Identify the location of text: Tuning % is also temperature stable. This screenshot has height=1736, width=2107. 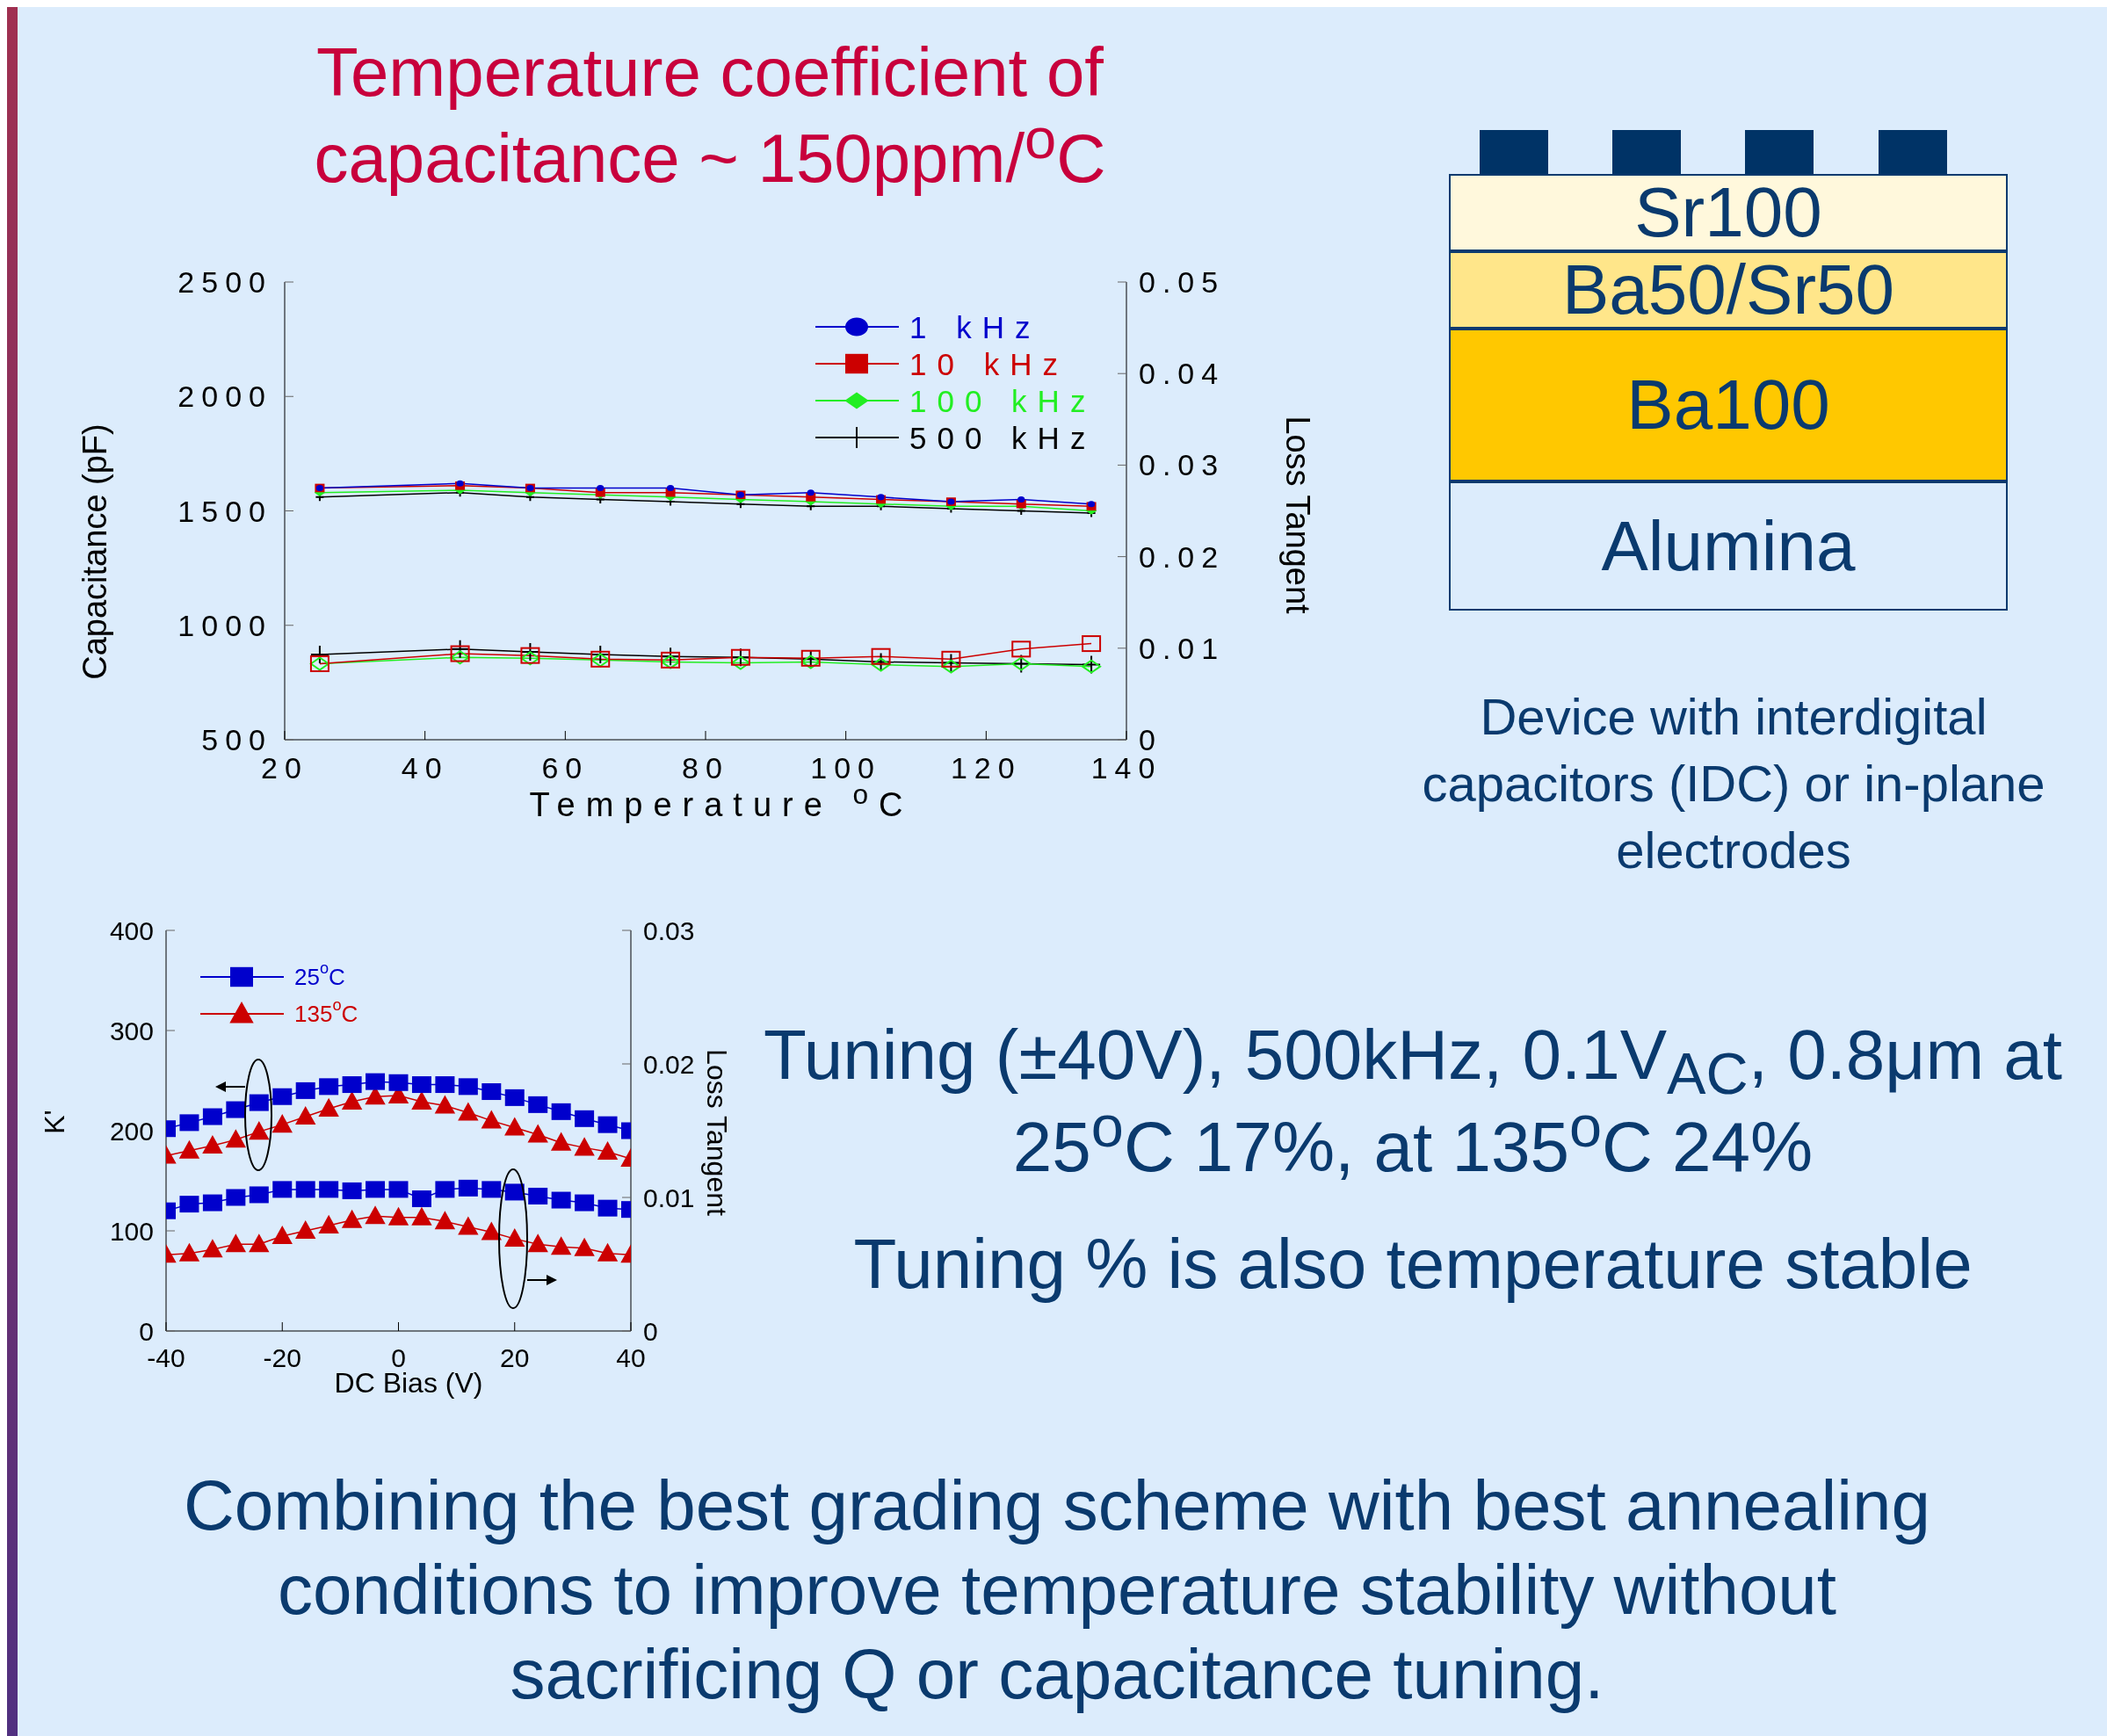
(1412, 1264).